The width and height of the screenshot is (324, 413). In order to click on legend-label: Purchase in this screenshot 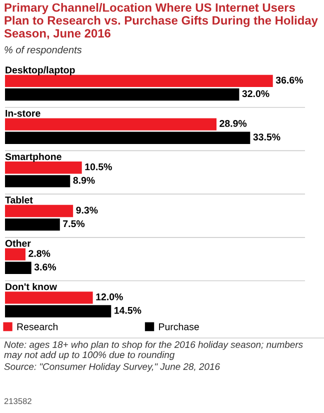, I will do `click(179, 326)`.